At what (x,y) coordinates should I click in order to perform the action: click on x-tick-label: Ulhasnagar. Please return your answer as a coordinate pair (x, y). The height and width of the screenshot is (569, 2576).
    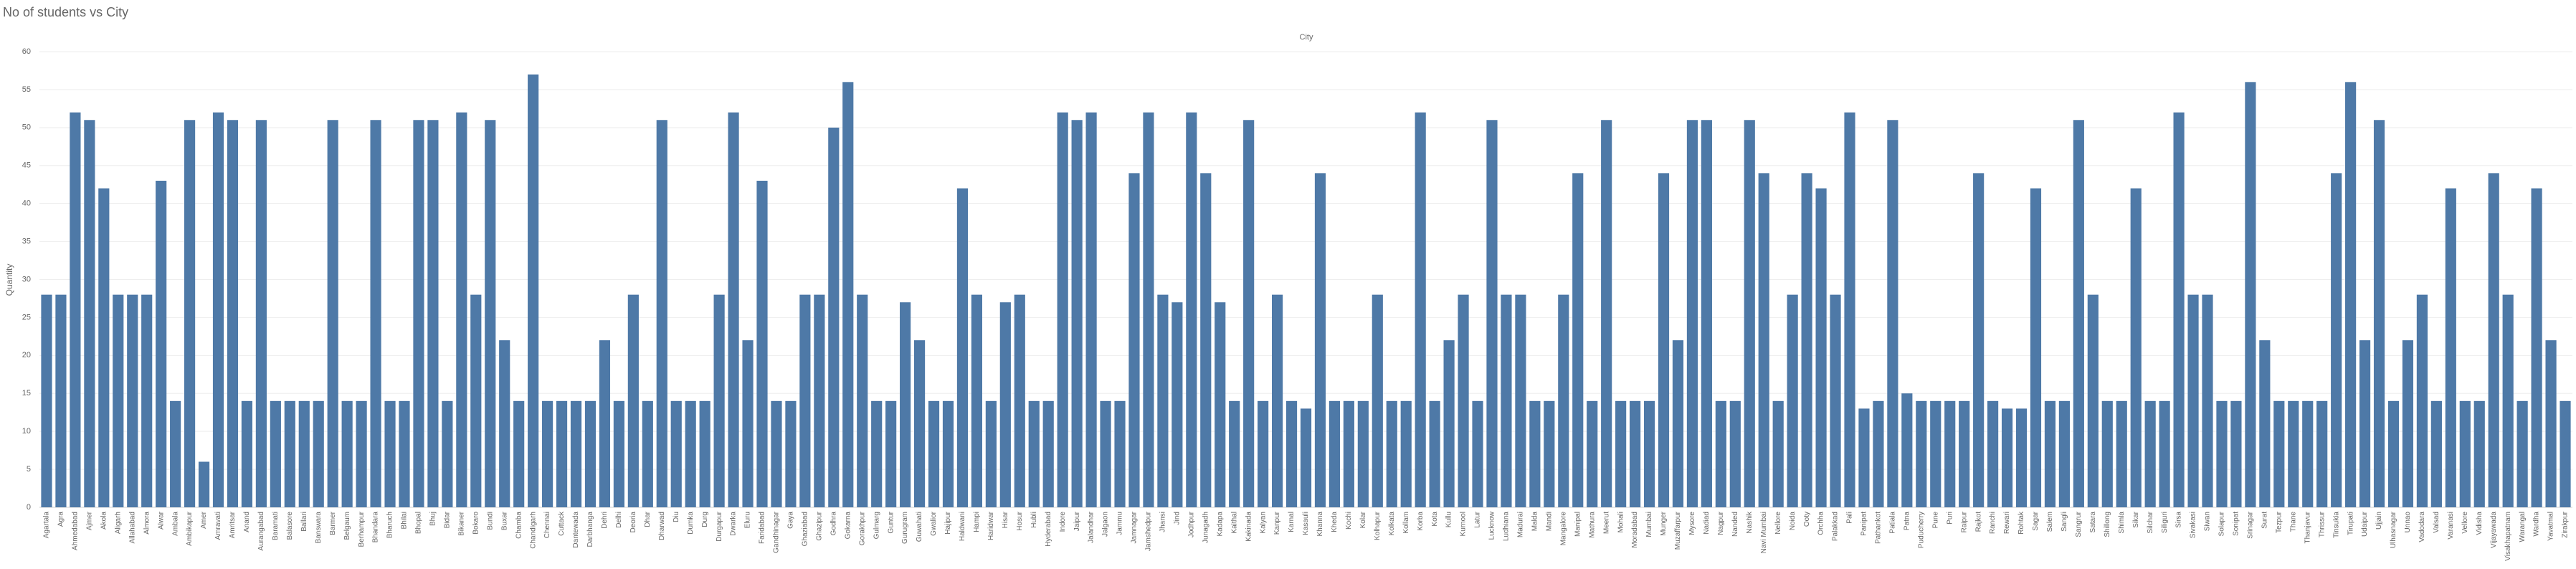
    Looking at the image, I should click on (2393, 529).